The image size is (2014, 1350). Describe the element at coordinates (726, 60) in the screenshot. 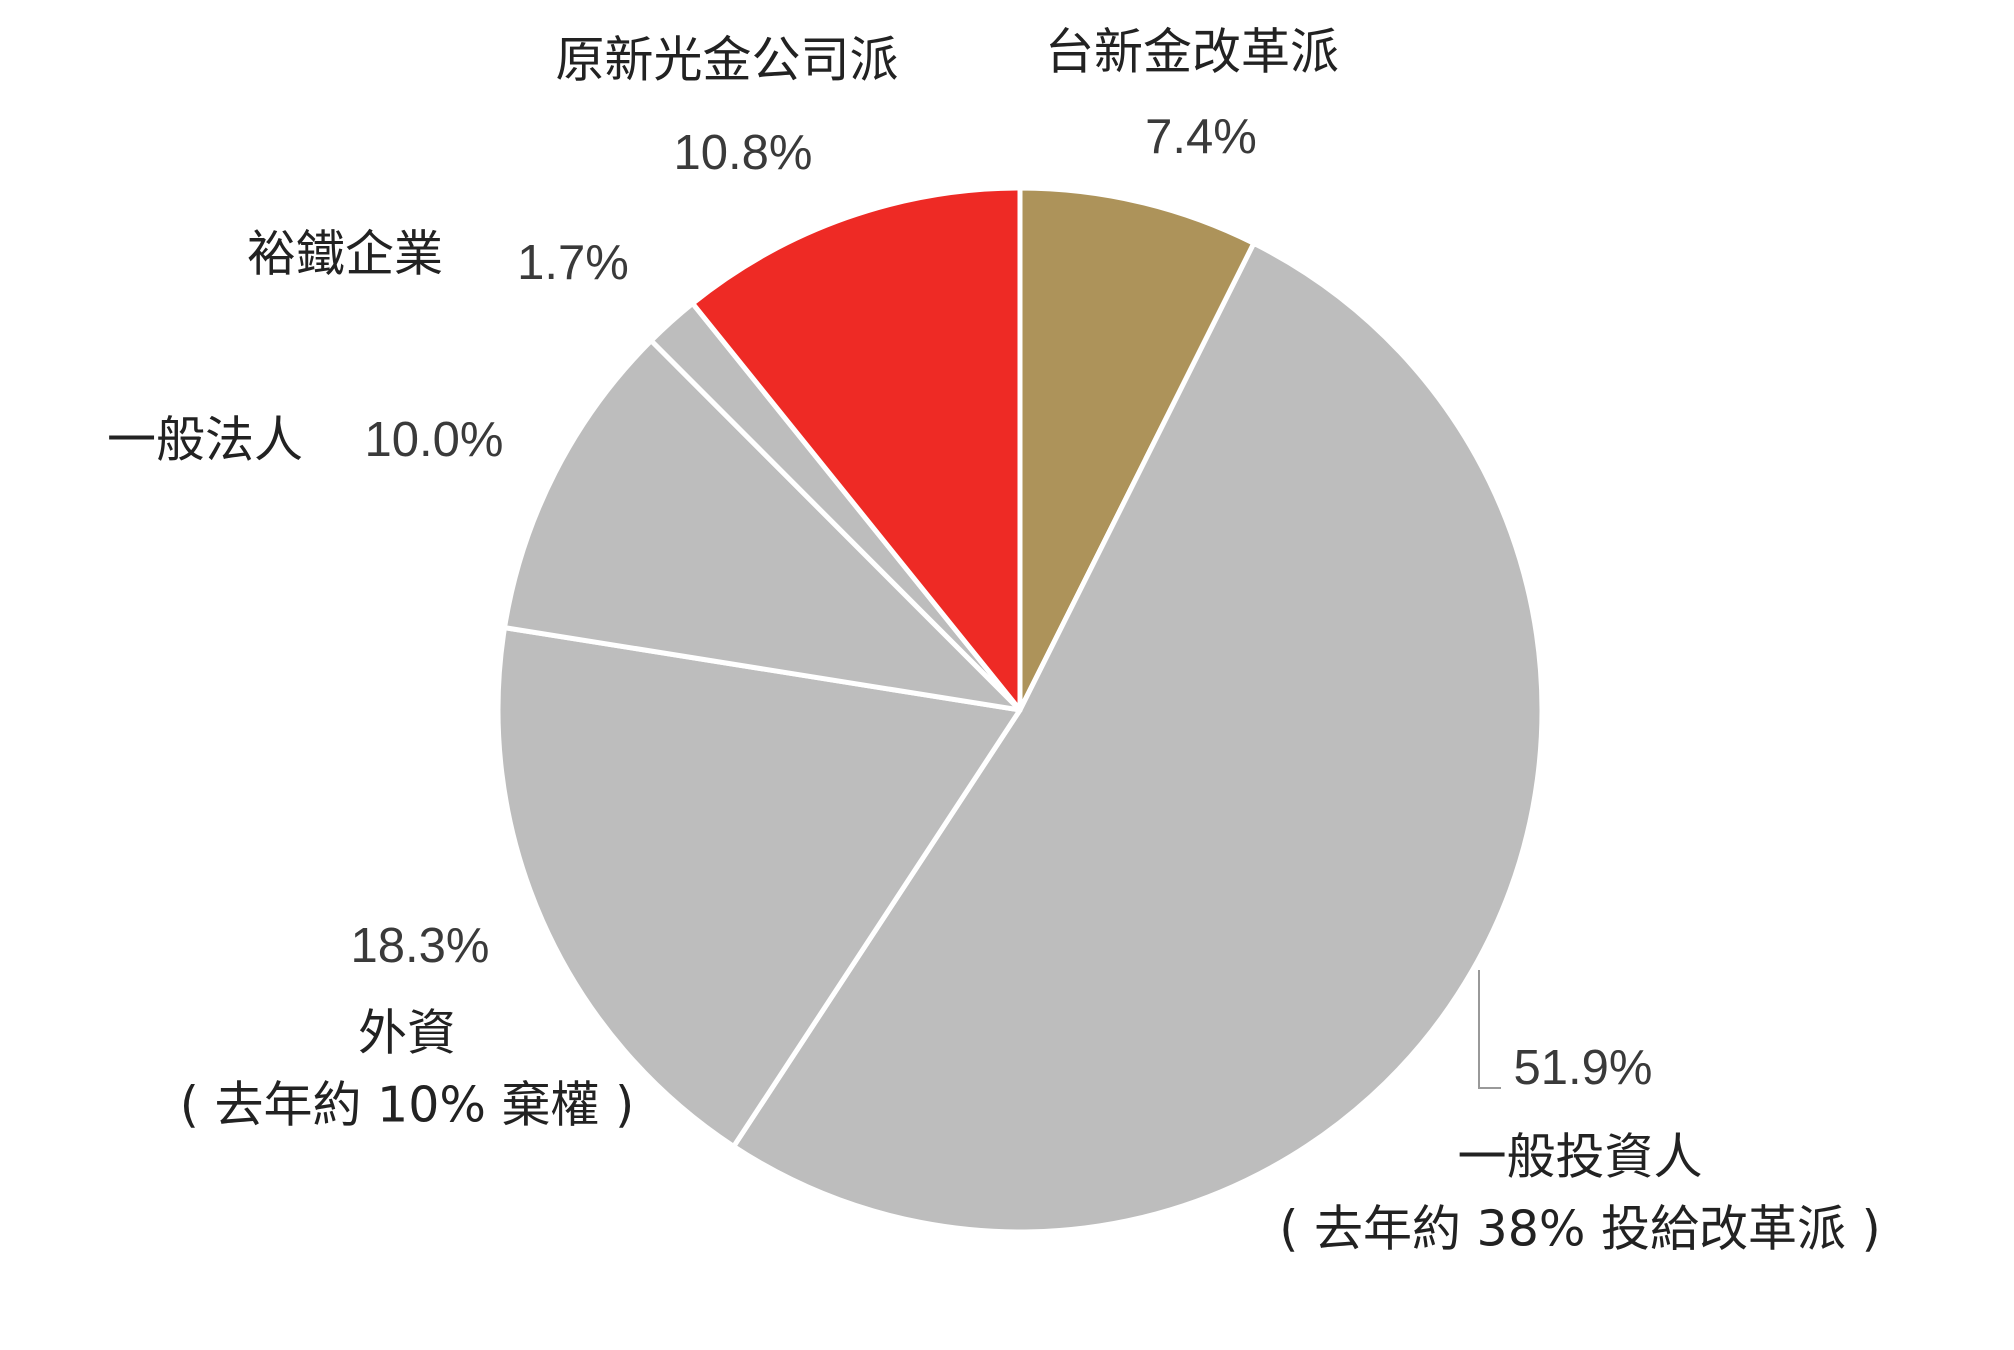

I see `category-label: 原新光金公司派` at that location.